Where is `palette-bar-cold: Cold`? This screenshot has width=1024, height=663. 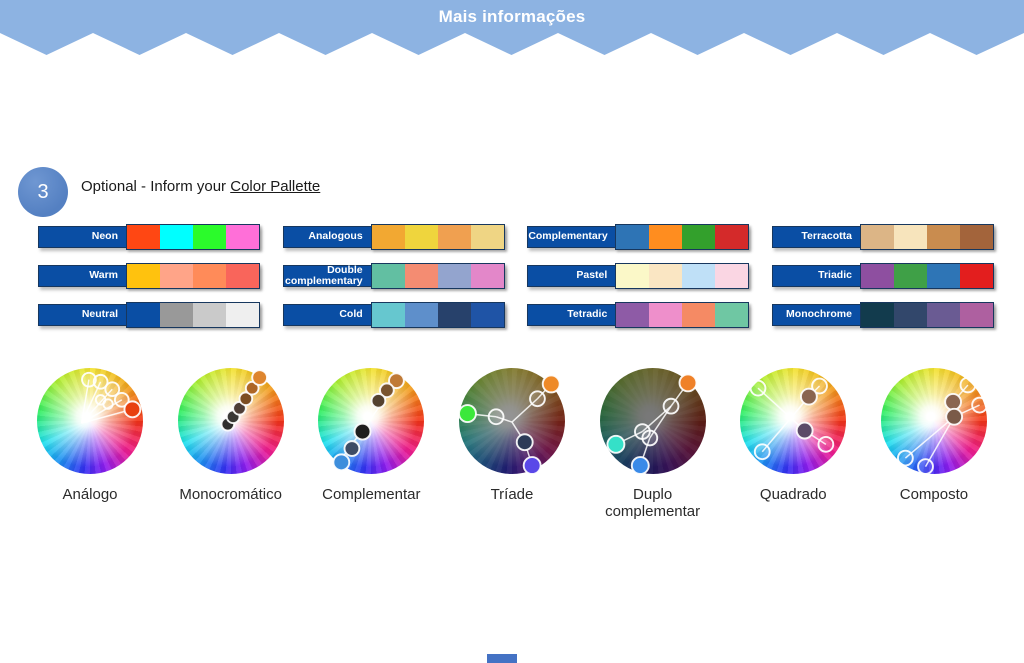
palette-bar-cold: Cold is located at coordinates (393, 315).